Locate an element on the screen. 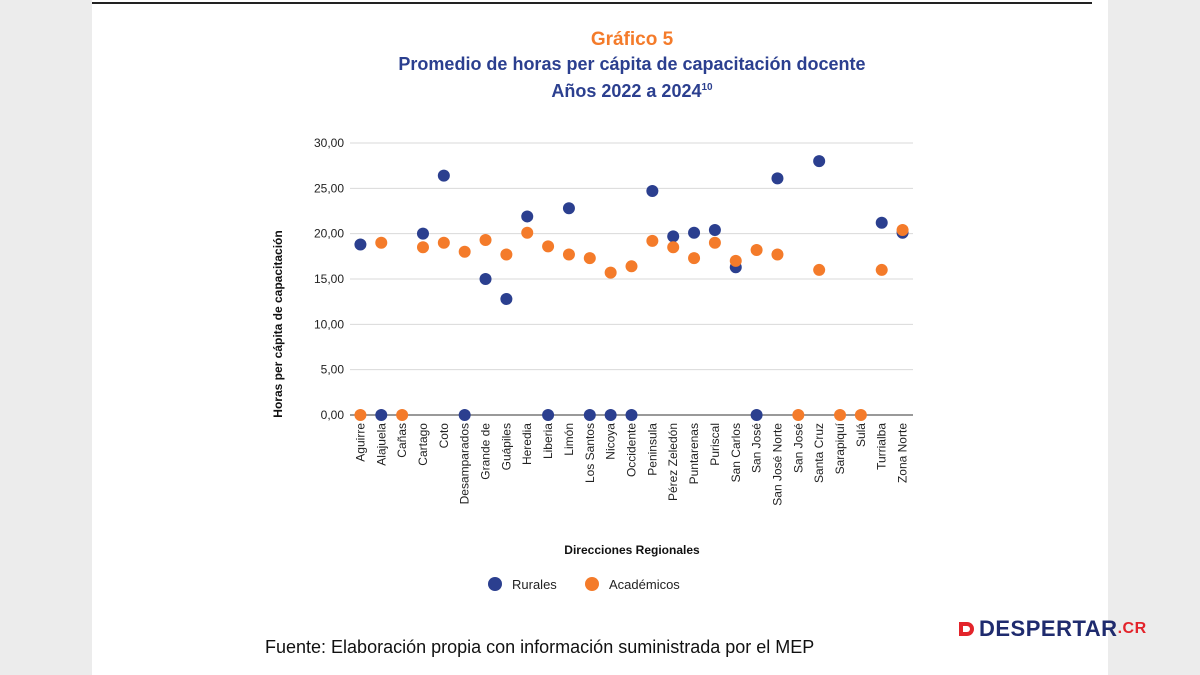  x-tick-label: San Carlos is located at coordinates (736, 452).